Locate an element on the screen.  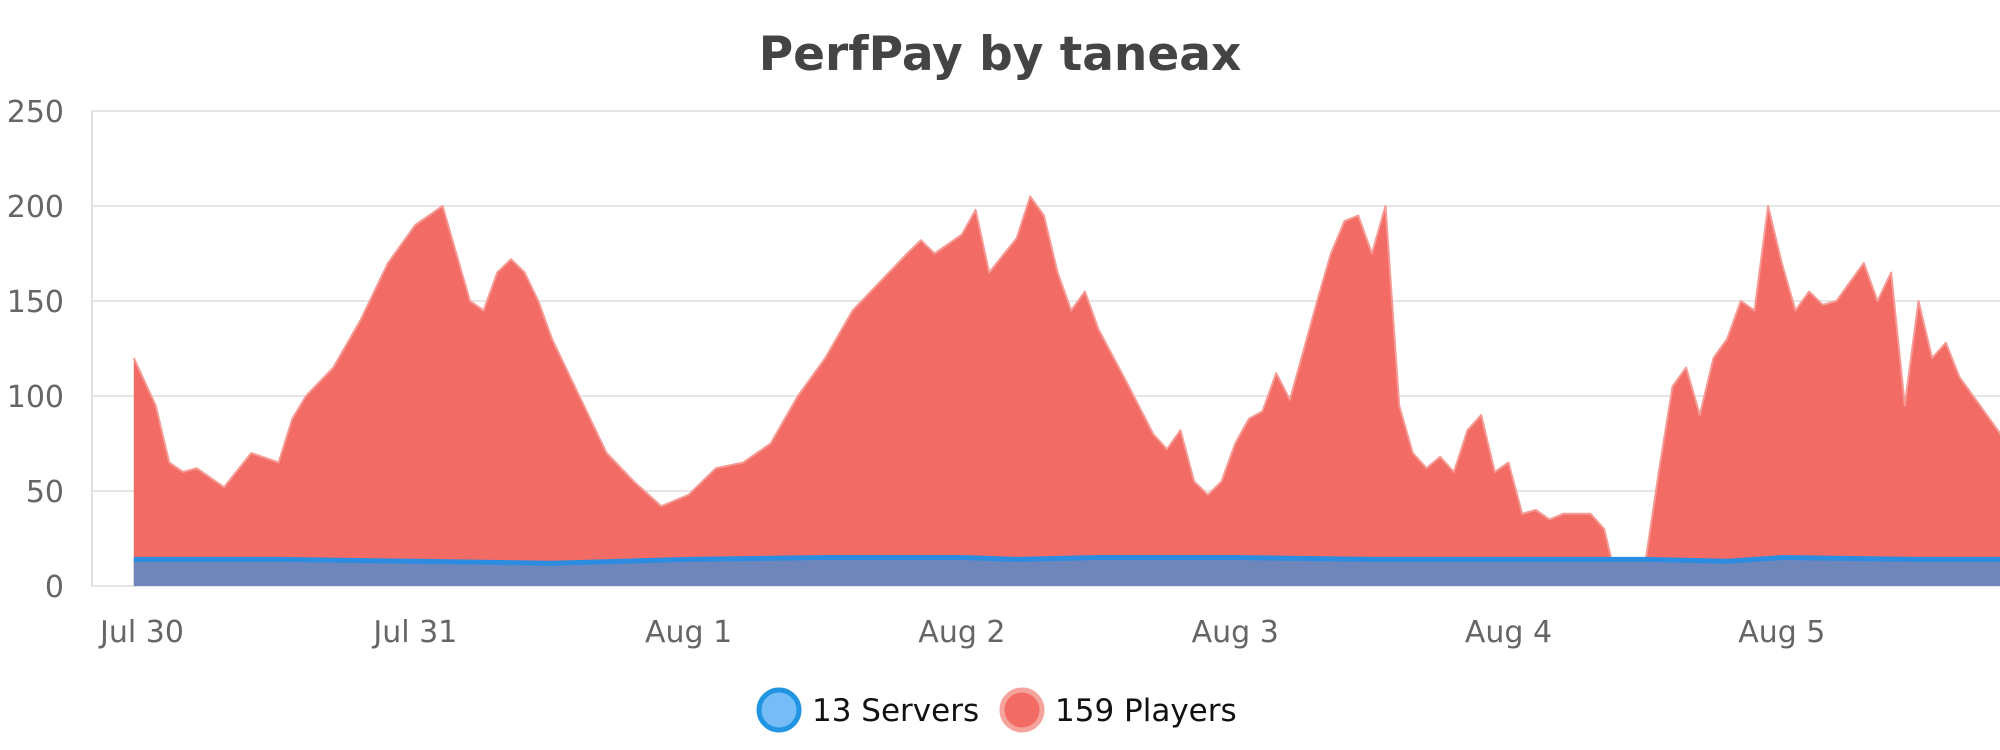
x-tick-label: Aug 3 is located at coordinates (1235, 632).